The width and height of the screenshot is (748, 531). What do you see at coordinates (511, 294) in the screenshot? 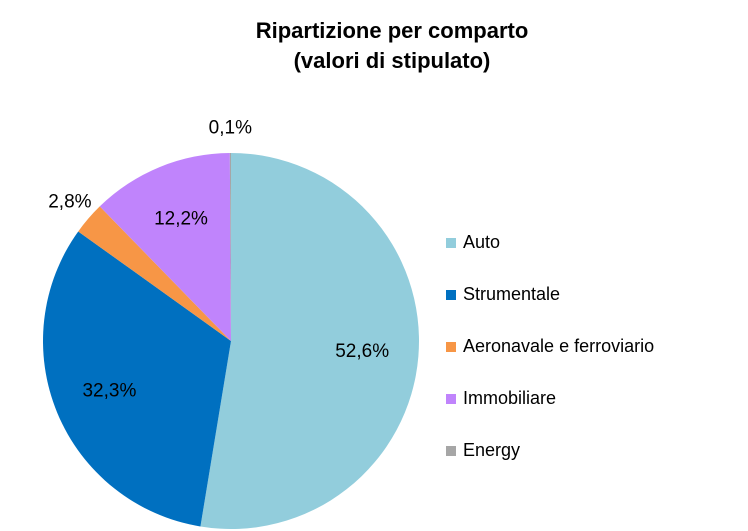
I see `legend-label: Strumentale` at bounding box center [511, 294].